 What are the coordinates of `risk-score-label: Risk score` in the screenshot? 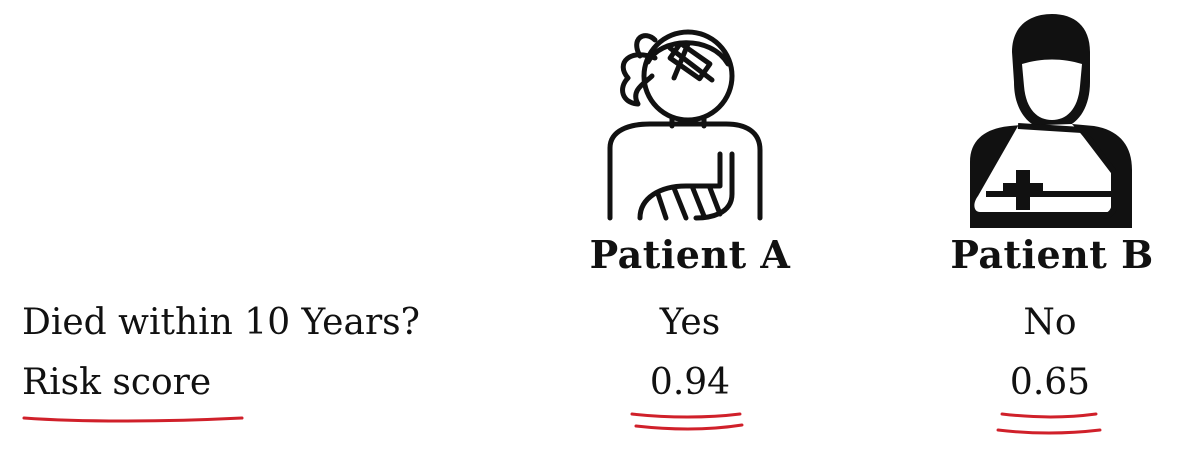 It's located at (117, 382).